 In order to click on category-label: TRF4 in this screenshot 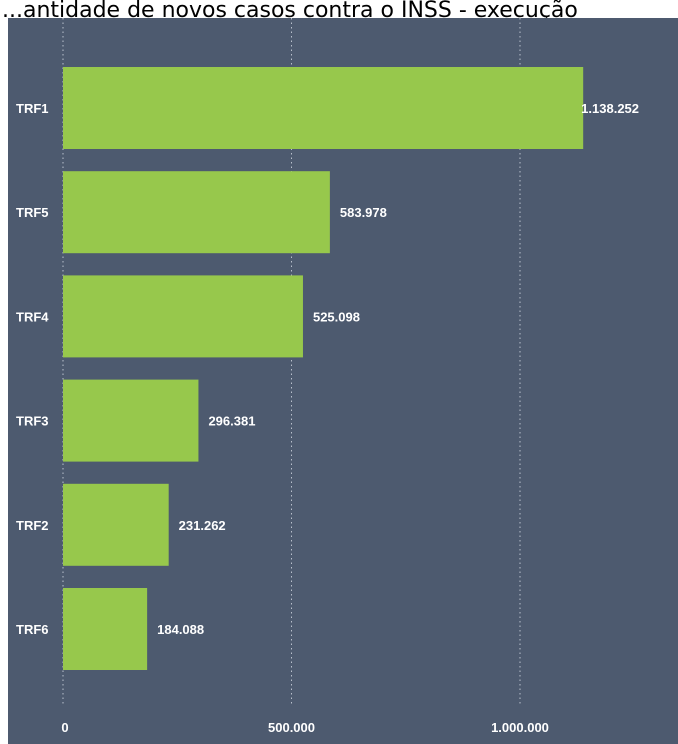, I will do `click(32, 316)`.